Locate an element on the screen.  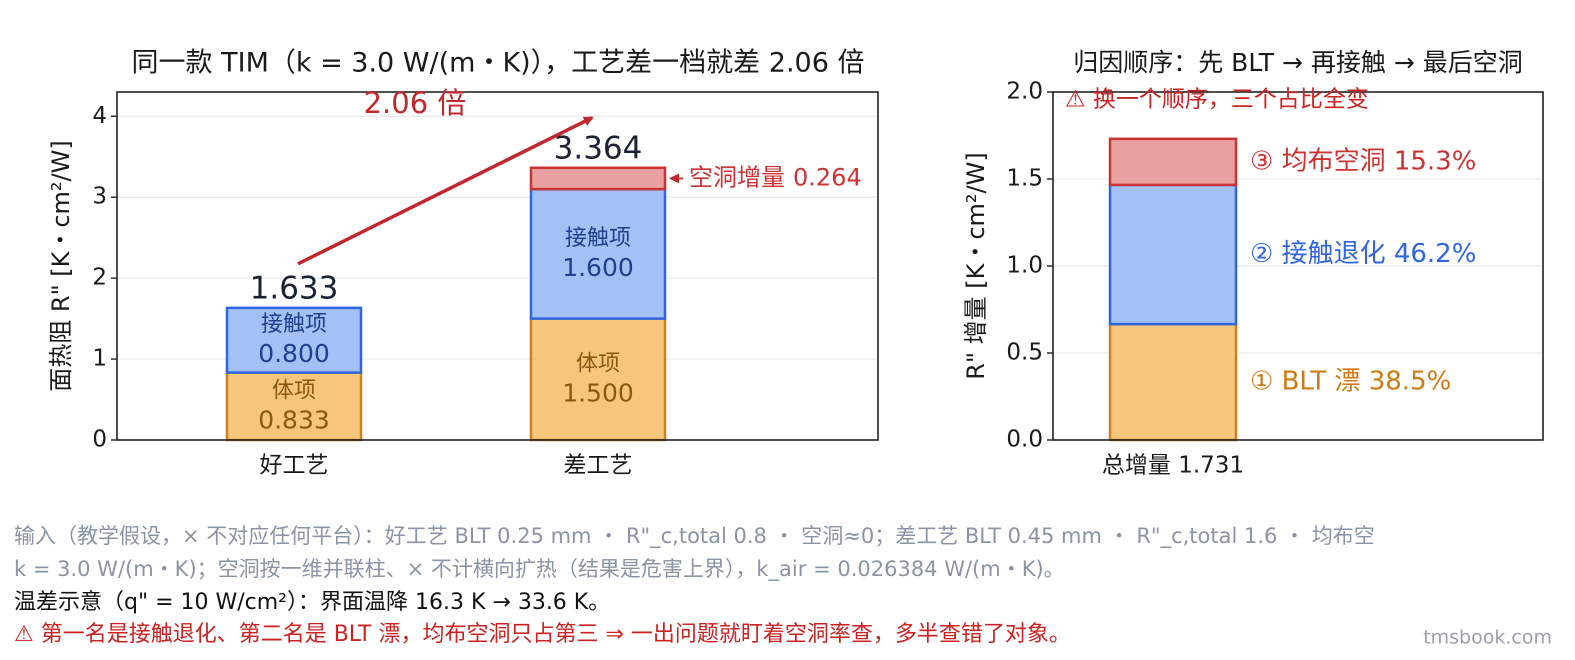
y-tick-label: 1.0 is located at coordinates (1024, 266).